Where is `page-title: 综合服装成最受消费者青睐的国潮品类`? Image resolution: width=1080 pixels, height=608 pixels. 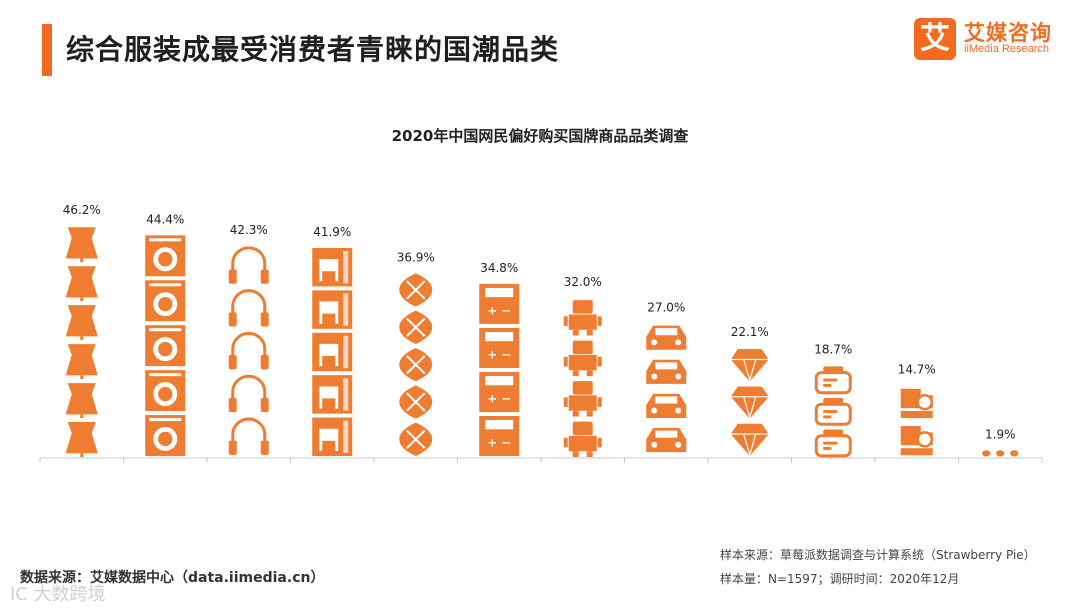
page-title: 综合服装成最受消费者青睐的国潮品类 is located at coordinates (313, 49).